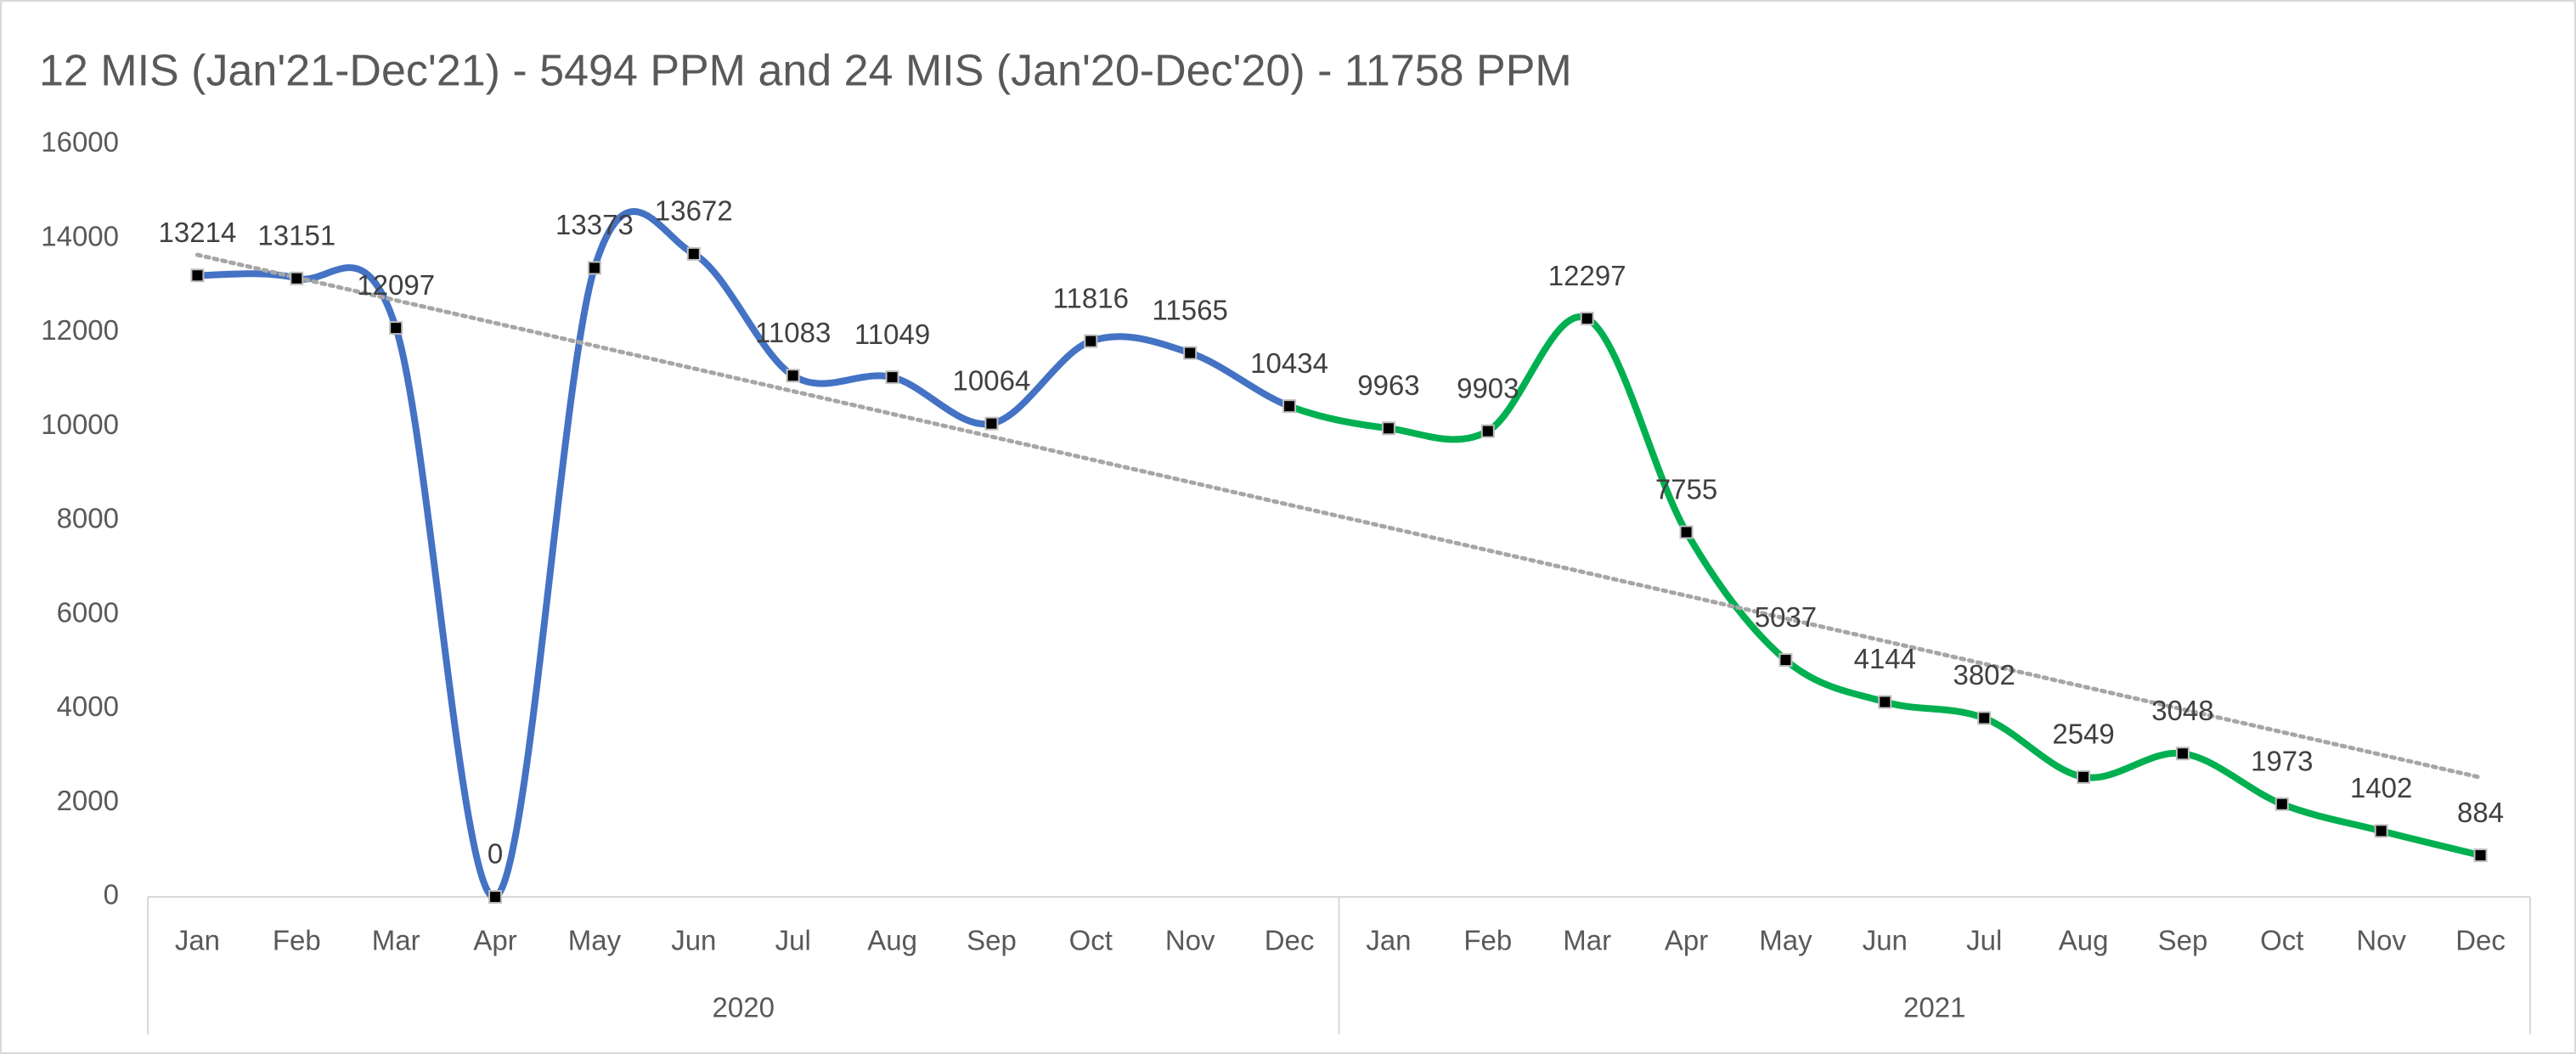  I want to click on data-label: 10434, so click(1289, 363).